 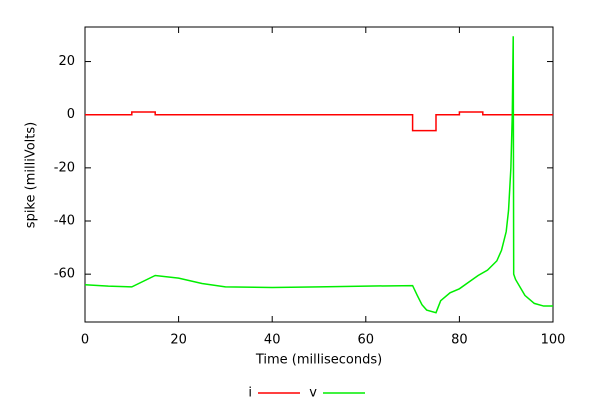 What do you see at coordinates (66, 61) in the screenshot?
I see `y-tick-label: 20` at bounding box center [66, 61].